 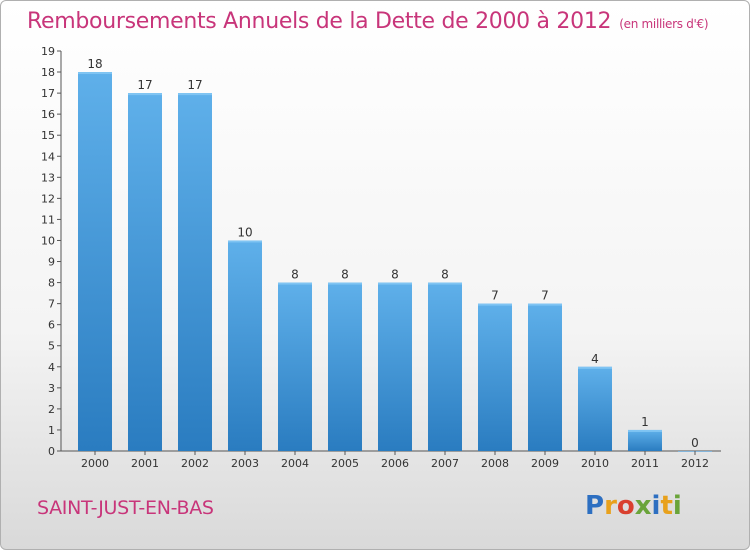 What do you see at coordinates (595, 463) in the screenshot?
I see `x-tick-label-2010: 2010` at bounding box center [595, 463].